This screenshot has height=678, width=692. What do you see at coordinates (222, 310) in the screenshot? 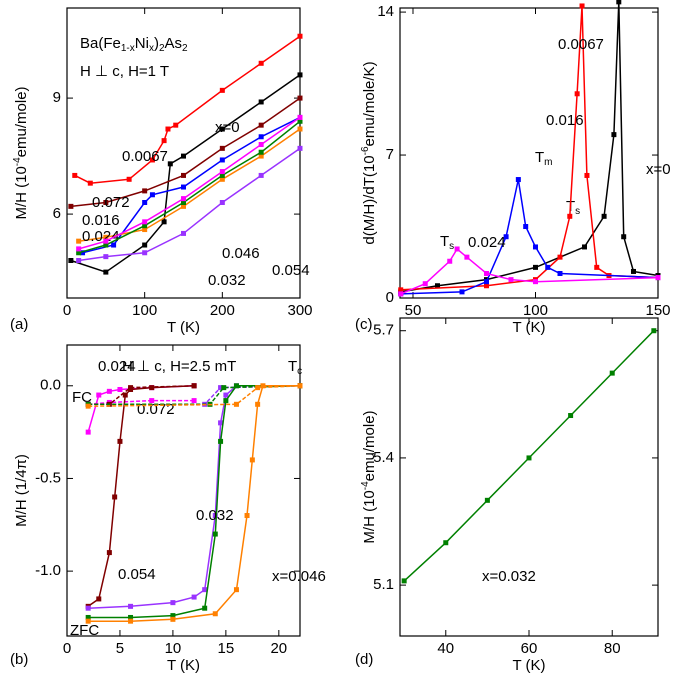
I see `x-tick-label: 200` at bounding box center [222, 310].